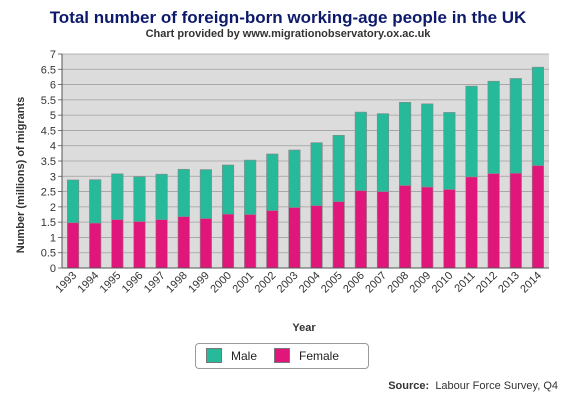 This screenshot has width=576, height=402. What do you see at coordinates (214, 355) in the screenshot?
I see `legend-swatch-male` at bounding box center [214, 355].